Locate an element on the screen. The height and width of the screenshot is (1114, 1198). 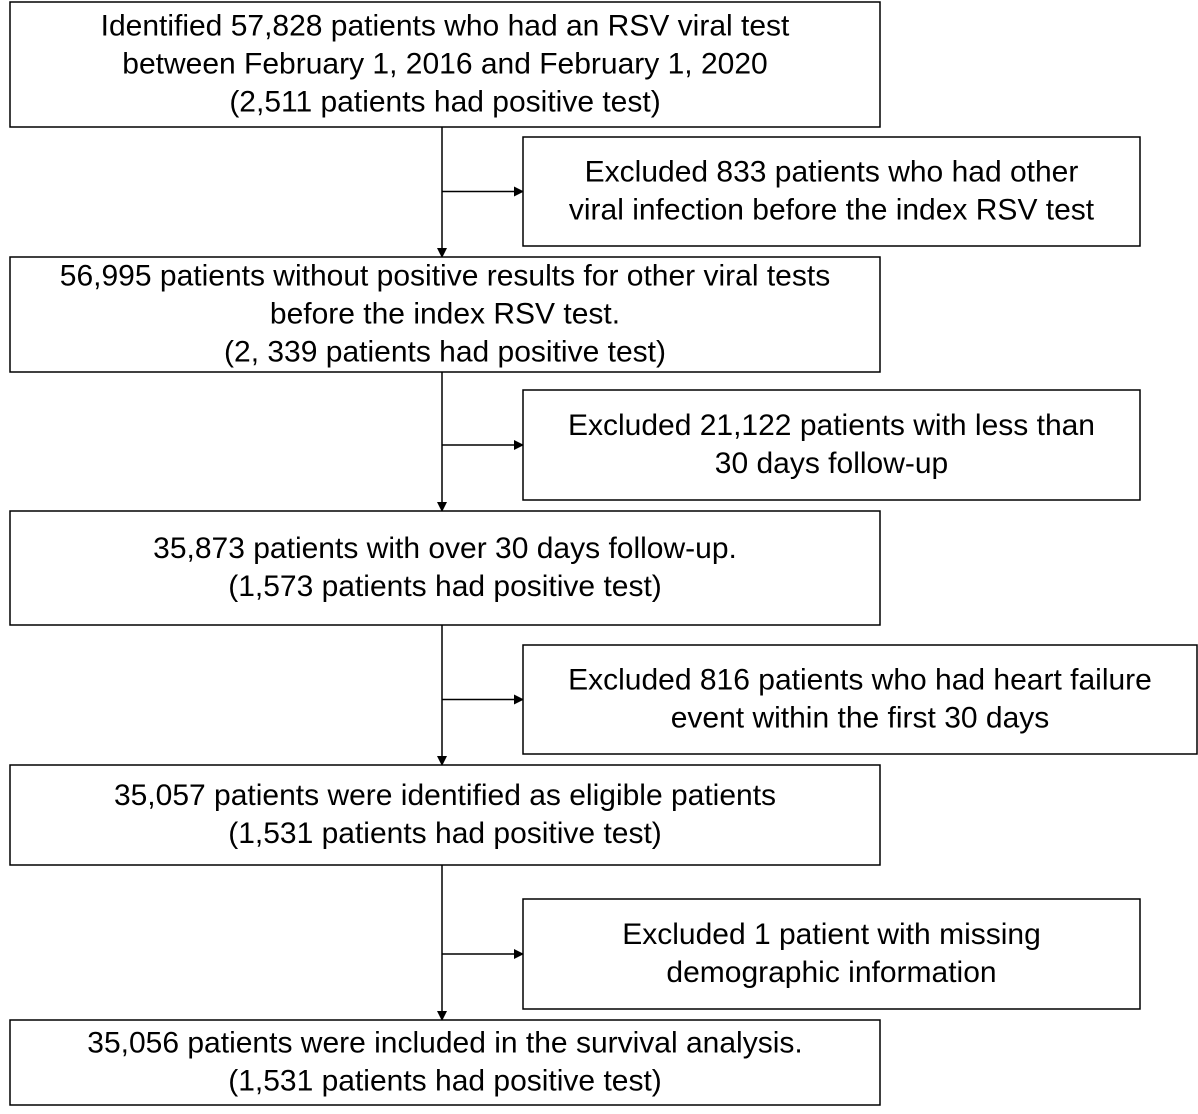
step-box-text: (2,511 patients had positive test) is located at coordinates (444, 101).